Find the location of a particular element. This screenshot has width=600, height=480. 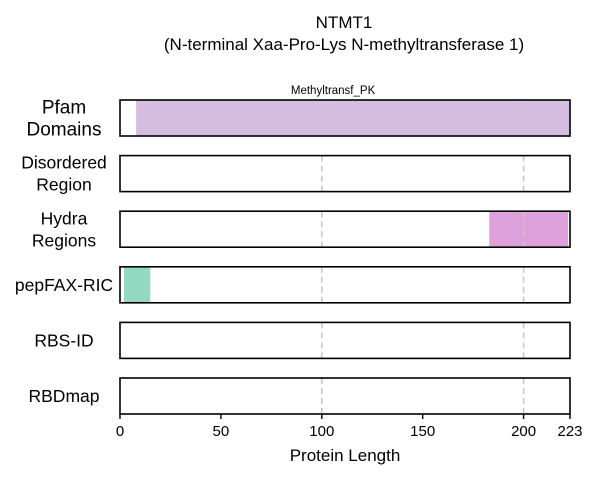

track-label: RBDmap is located at coordinates (64, 396).